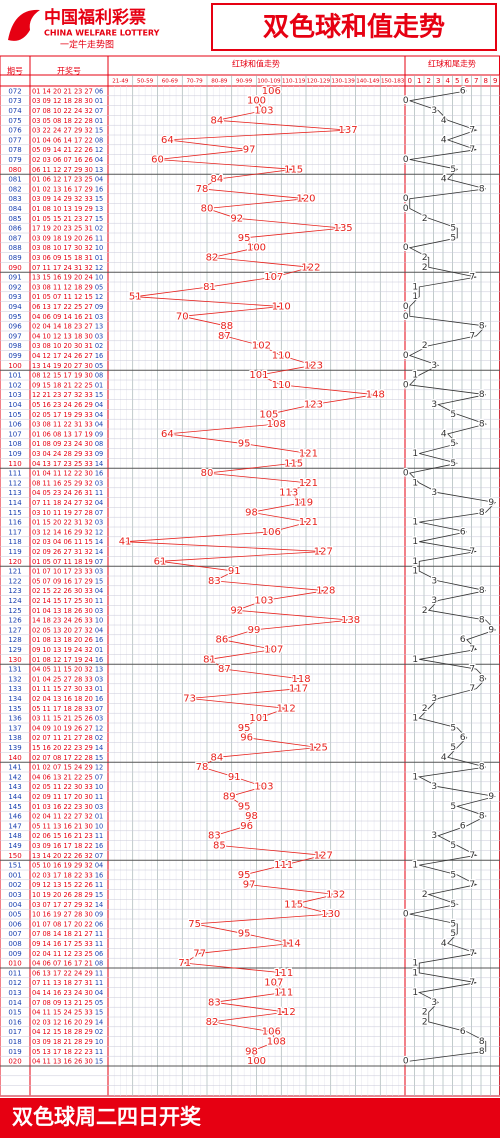 The image size is (500, 1138). I want to click on red-balls: 07 08 09 13 21 25, so click(62, 1003).